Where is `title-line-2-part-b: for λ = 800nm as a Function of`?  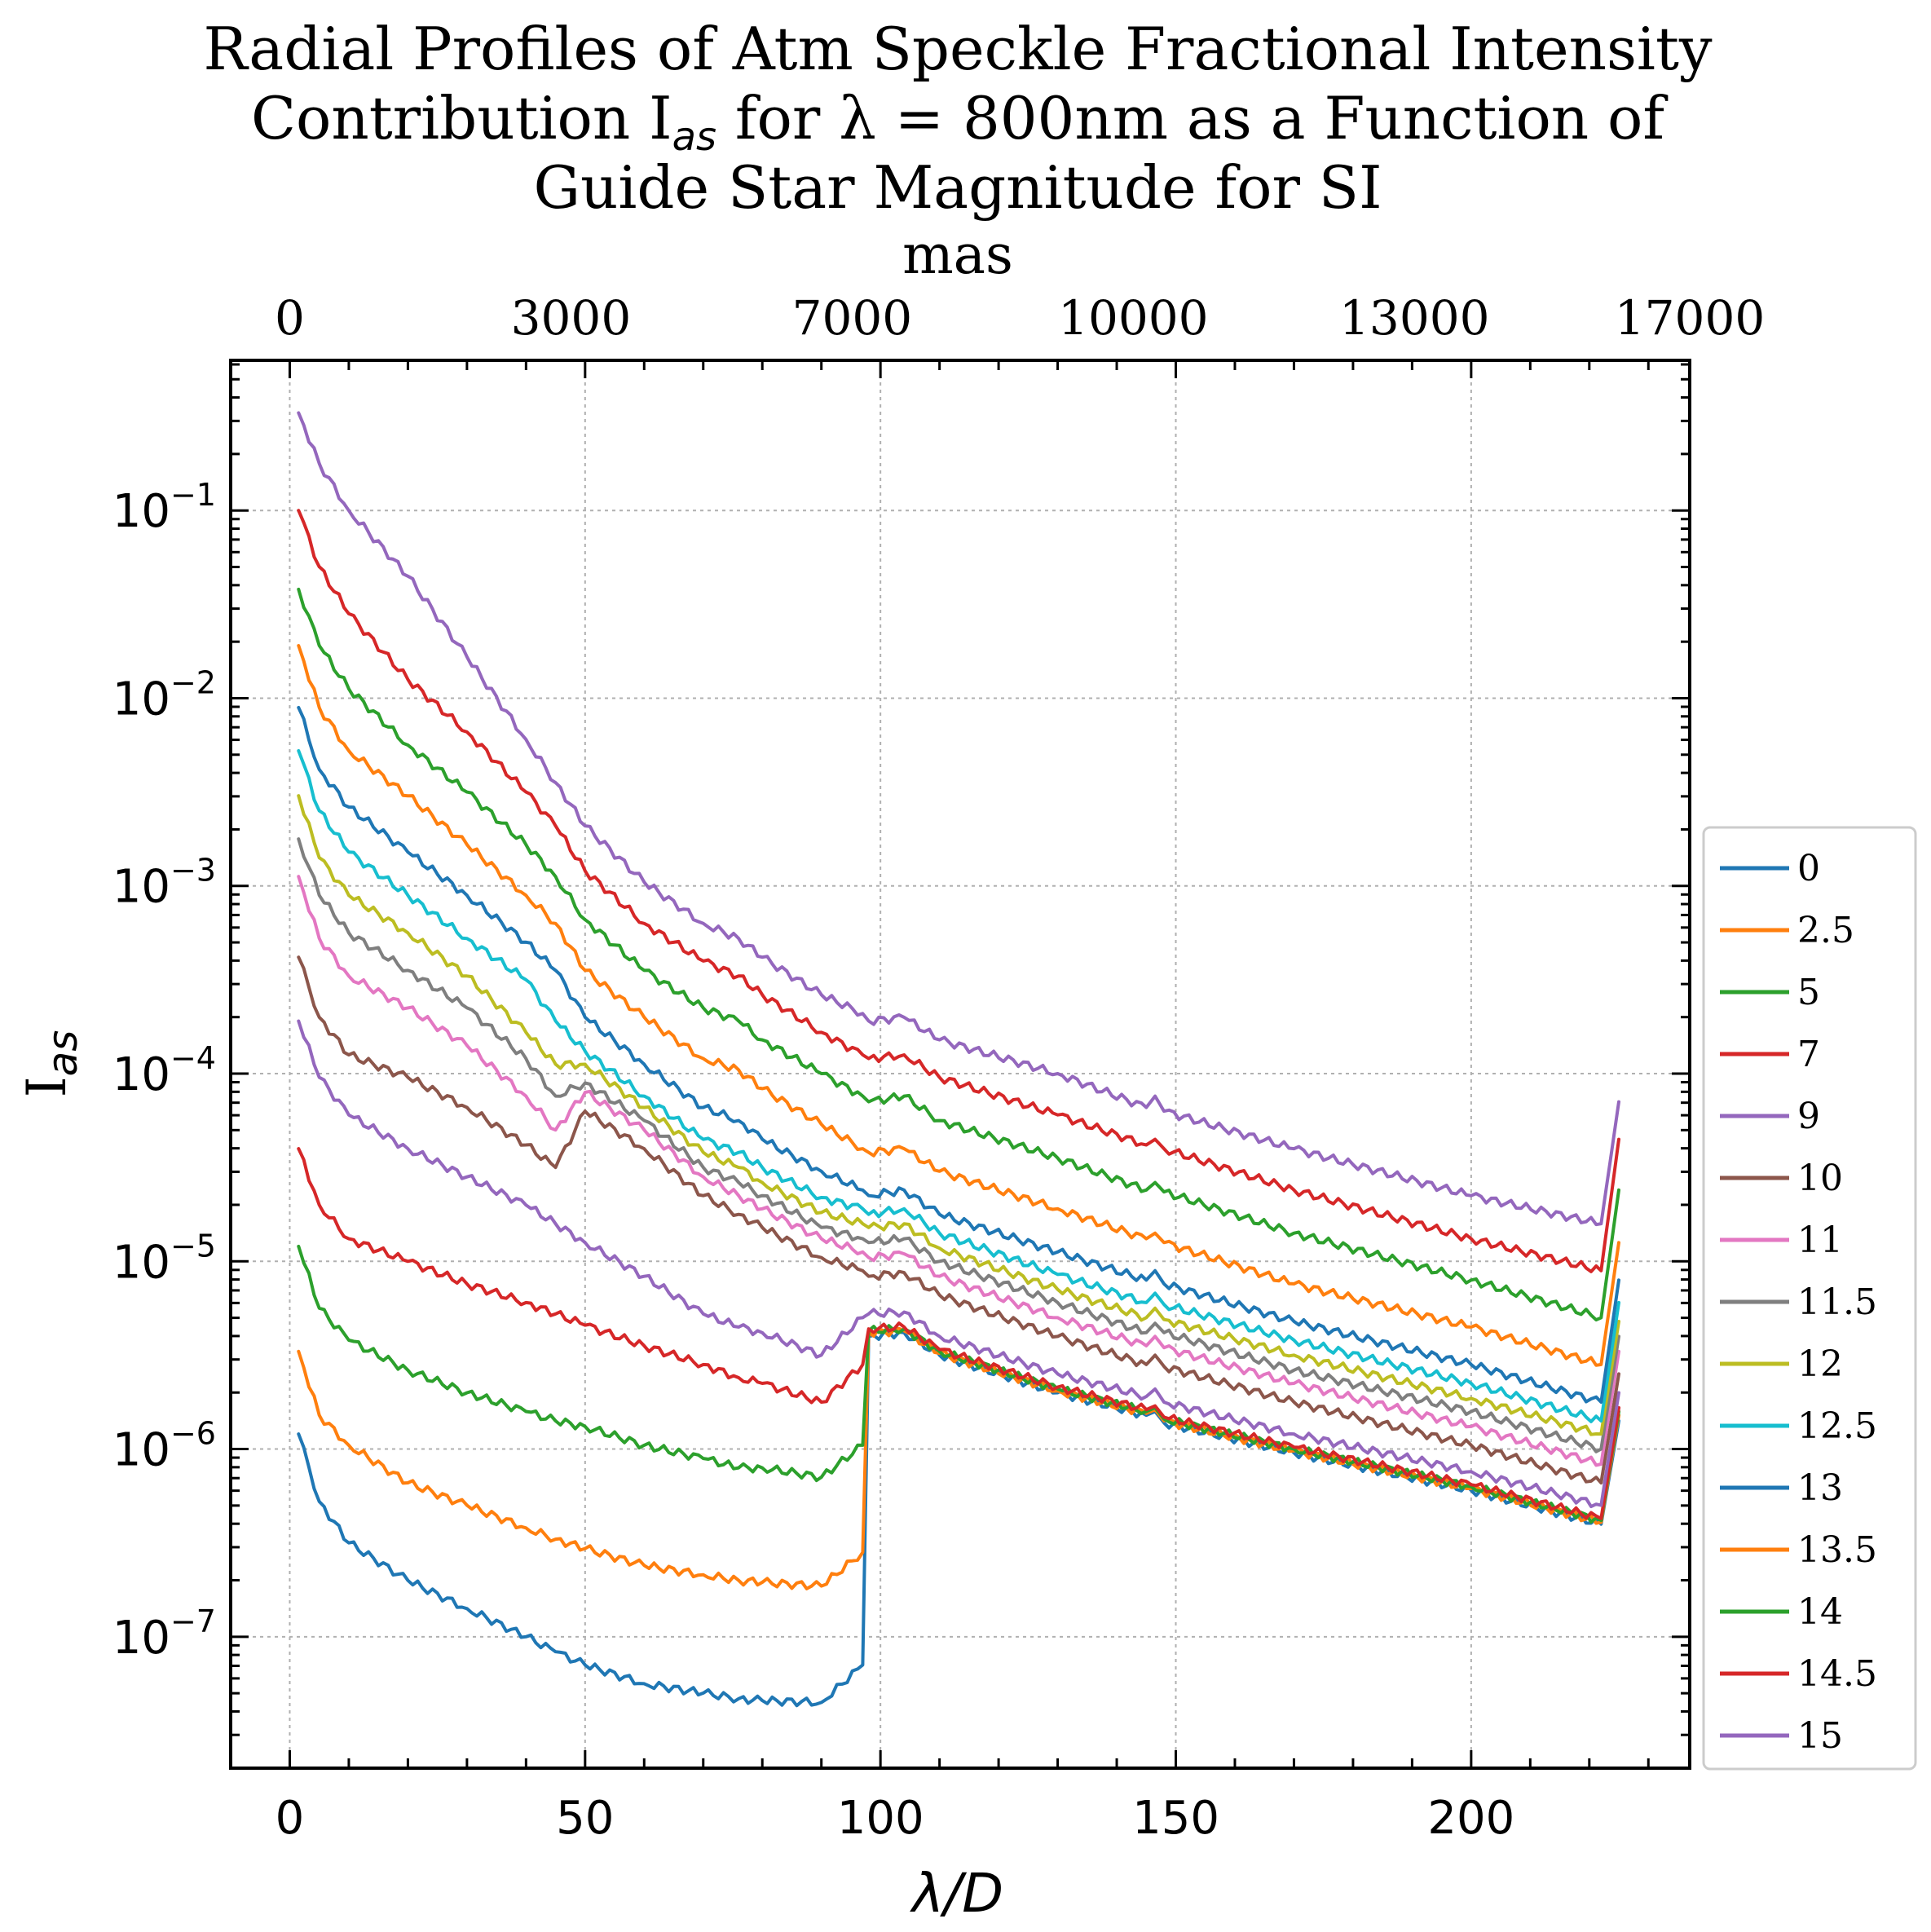
title-line-2-part-b: for λ = 800nm as a Function of is located at coordinates (1192, 118).